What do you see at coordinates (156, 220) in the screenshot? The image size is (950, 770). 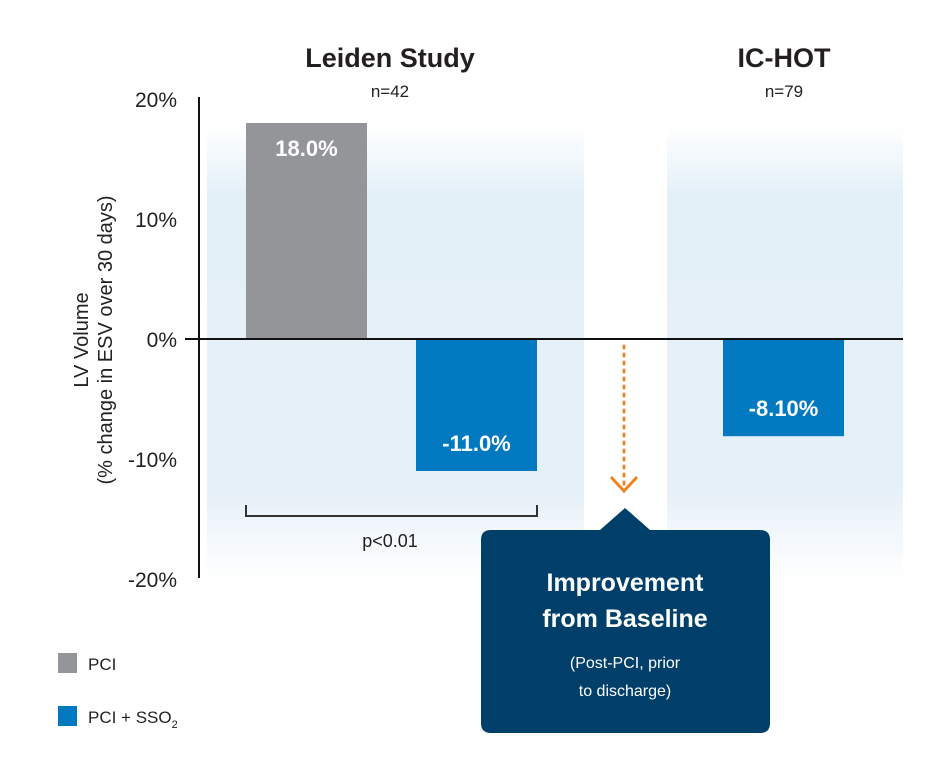 I see `y-tick-label: 10%` at bounding box center [156, 220].